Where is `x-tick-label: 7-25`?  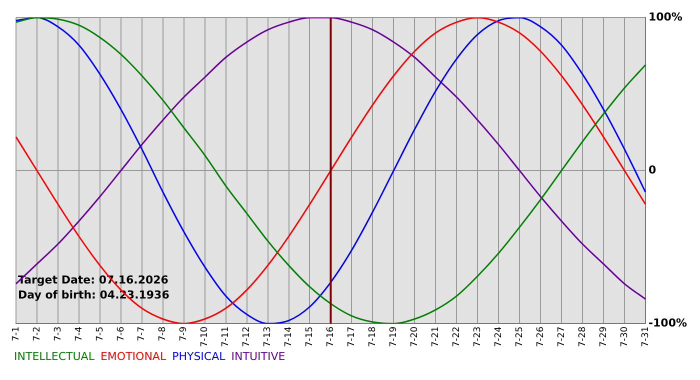
x-tick-label: 7-25 is located at coordinates (519, 337).